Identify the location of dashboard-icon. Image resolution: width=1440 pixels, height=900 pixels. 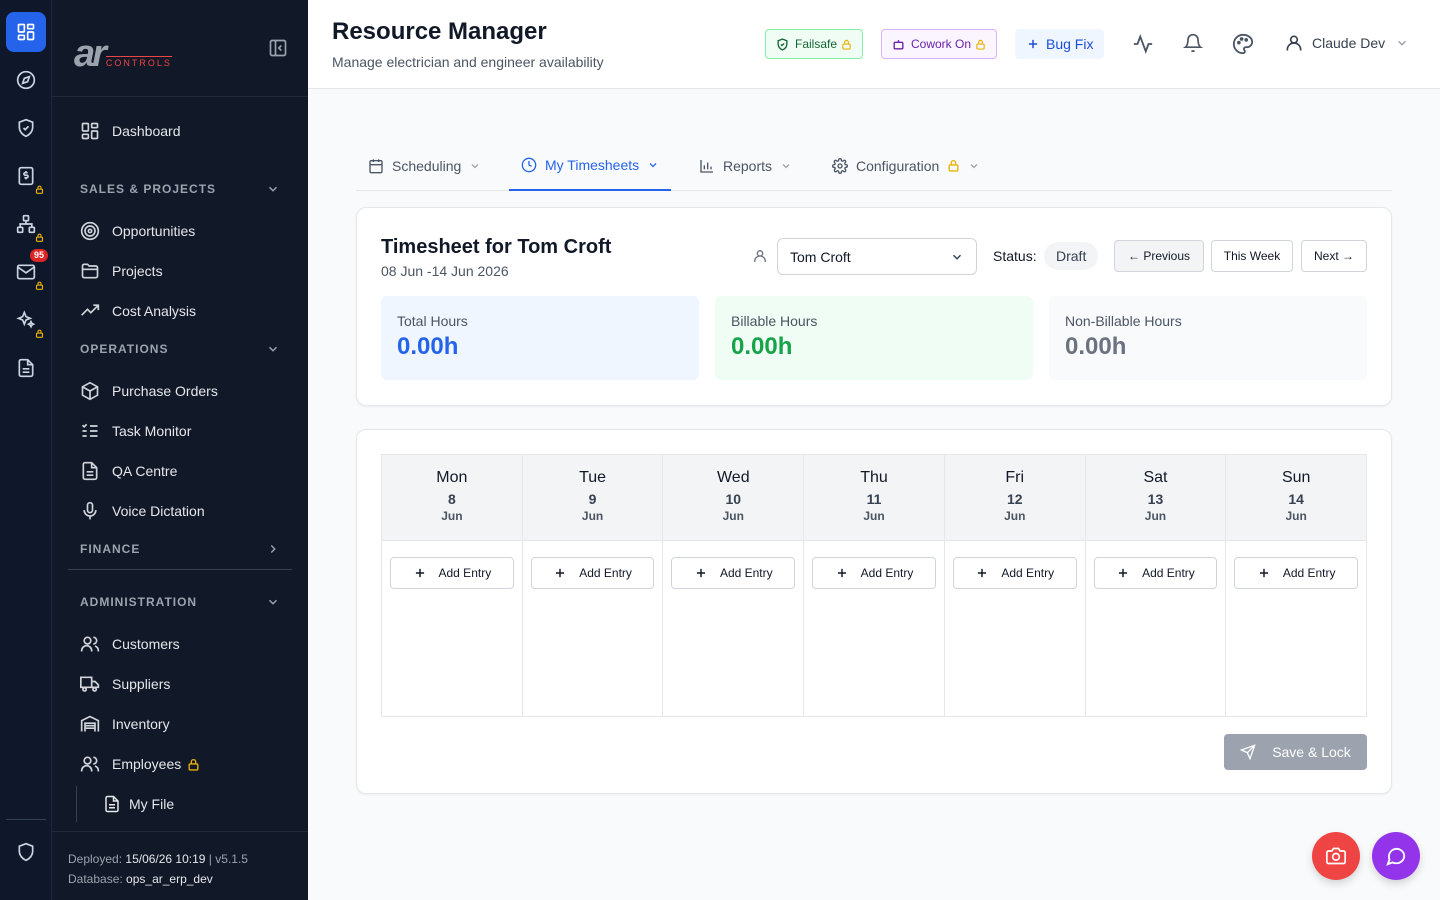
(90, 131).